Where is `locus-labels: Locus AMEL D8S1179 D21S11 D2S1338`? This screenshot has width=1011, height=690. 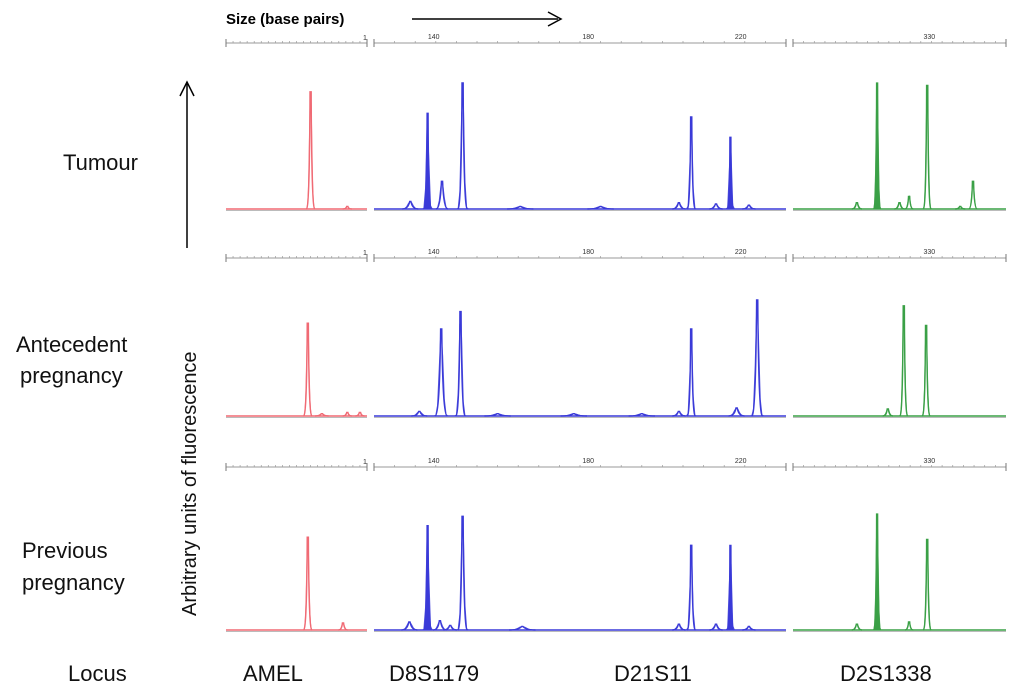 locus-labels: Locus AMEL D8S1179 D21S11 D2S1338 is located at coordinates (500, 673).